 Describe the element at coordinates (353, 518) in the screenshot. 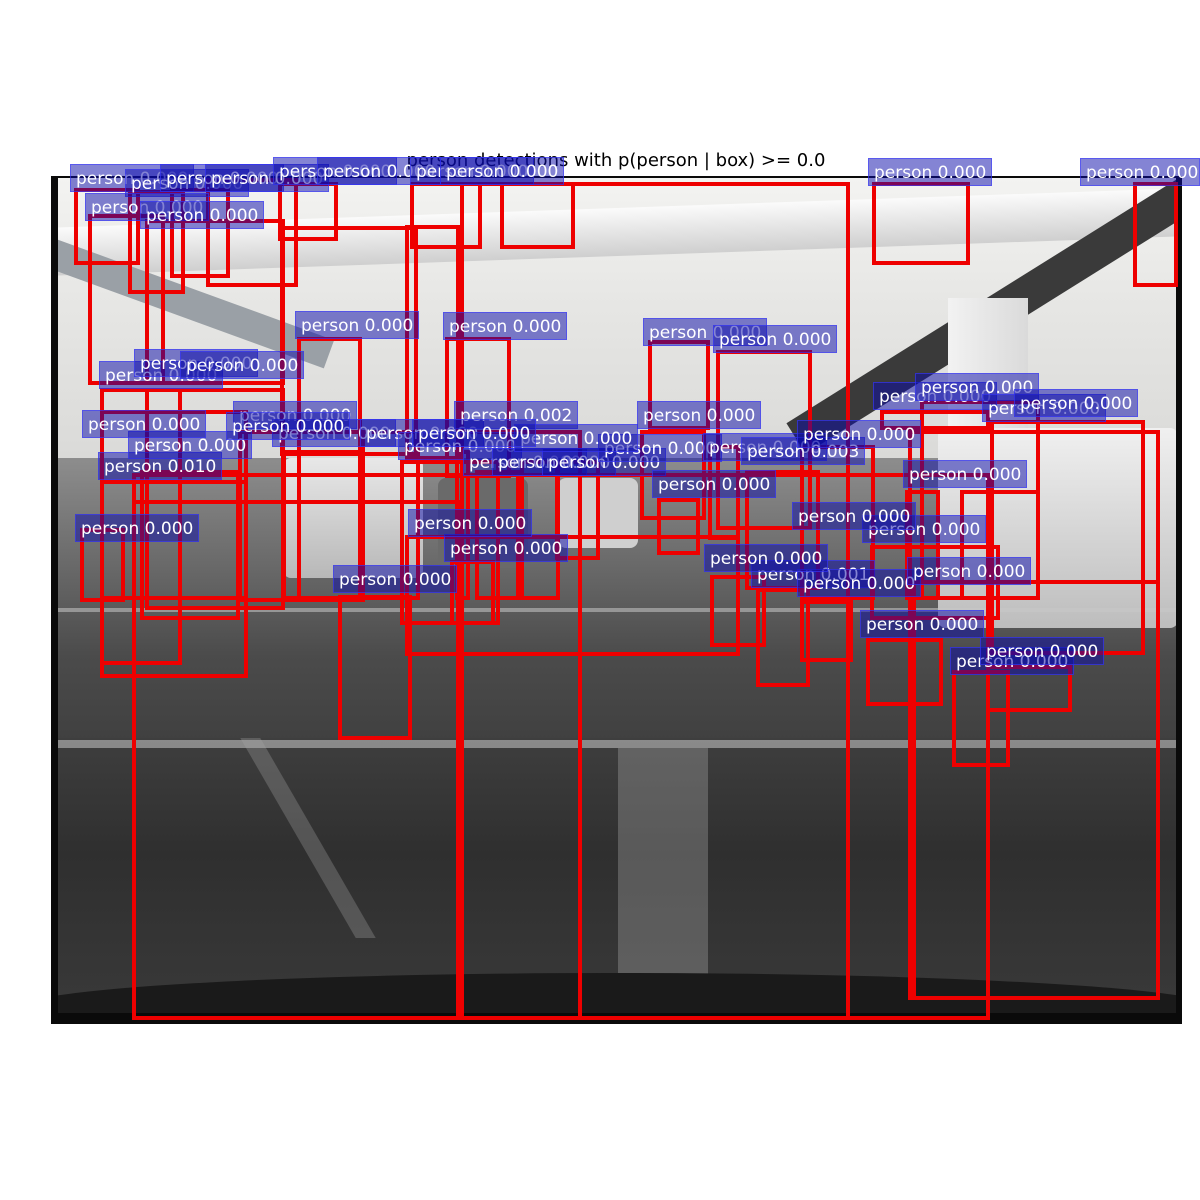

I see `white-suv` at that location.